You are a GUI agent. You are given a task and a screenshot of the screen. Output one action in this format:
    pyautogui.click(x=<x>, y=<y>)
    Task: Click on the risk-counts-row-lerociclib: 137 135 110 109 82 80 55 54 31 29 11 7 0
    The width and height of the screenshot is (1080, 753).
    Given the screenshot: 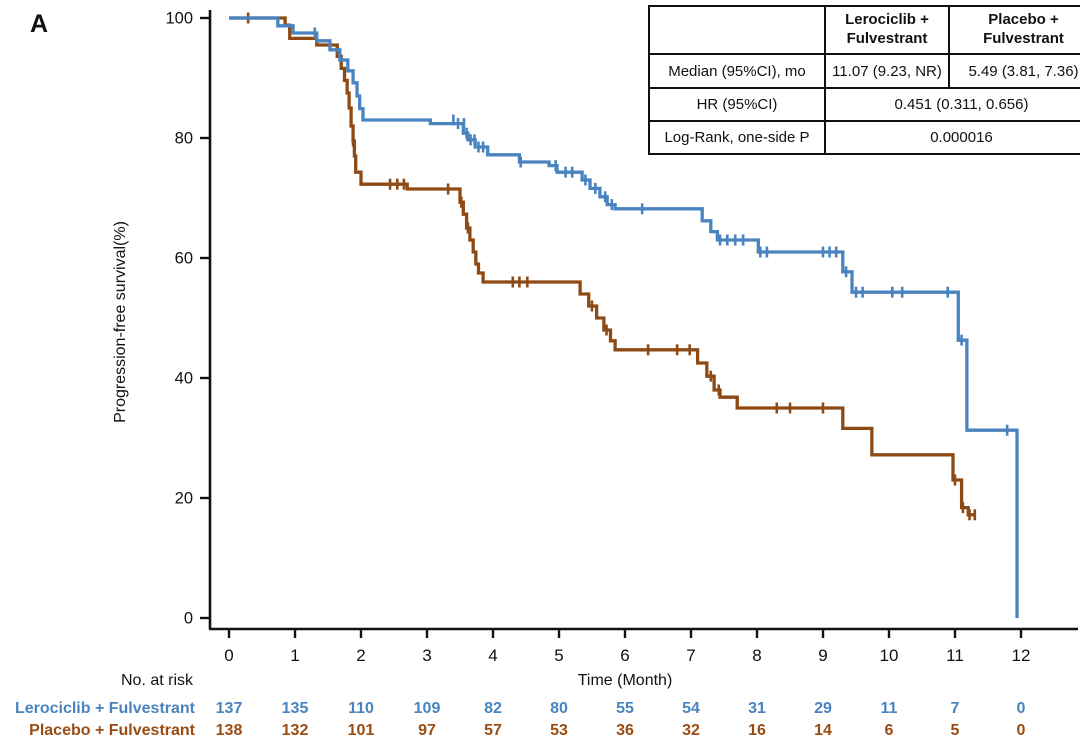 What is the action you would take?
    pyautogui.click(x=540, y=710)
    